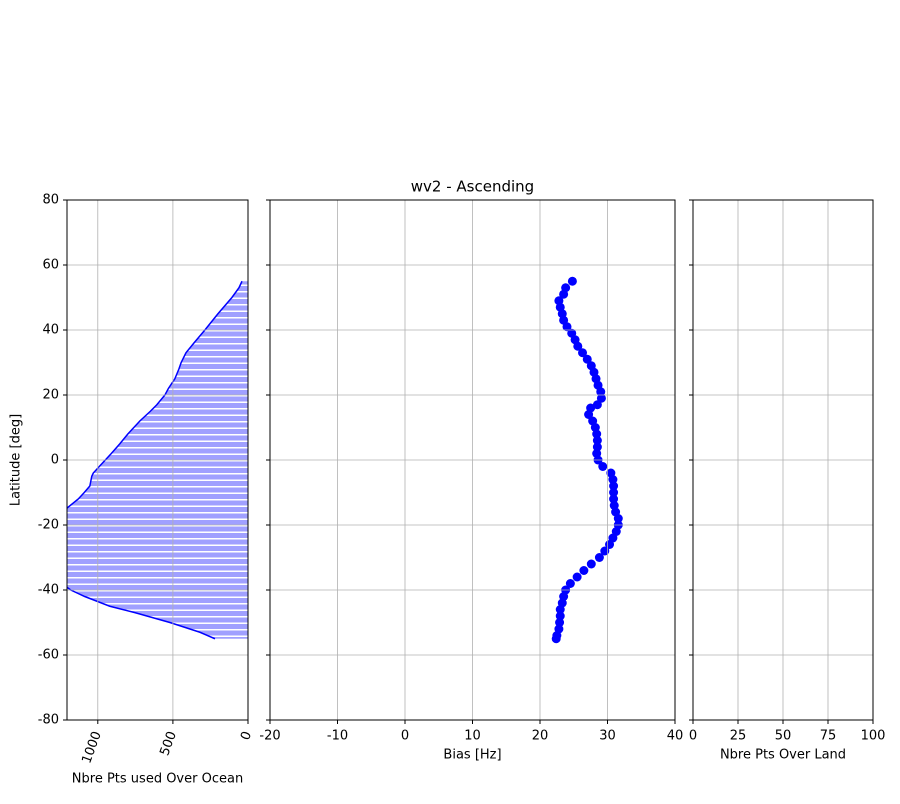 This screenshot has width=900, height=804. What do you see at coordinates (472, 187) in the screenshot?
I see `chart-title: wv2 - Ascending` at bounding box center [472, 187].